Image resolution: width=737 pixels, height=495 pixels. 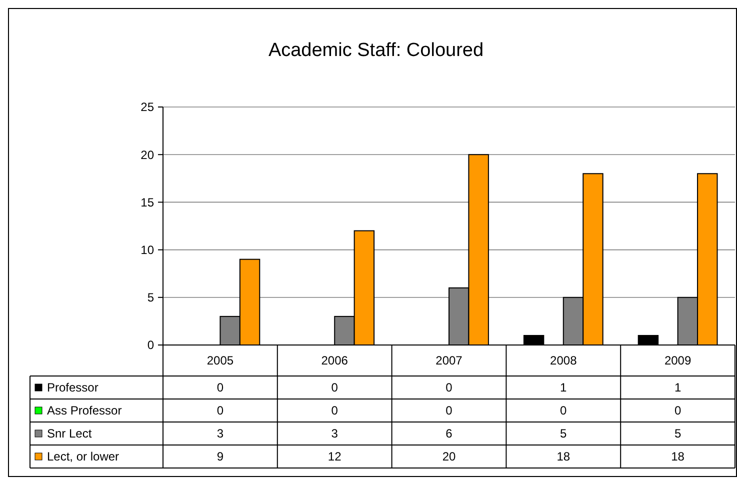 What do you see at coordinates (449, 457) in the screenshot?
I see `data-label: 20` at bounding box center [449, 457].